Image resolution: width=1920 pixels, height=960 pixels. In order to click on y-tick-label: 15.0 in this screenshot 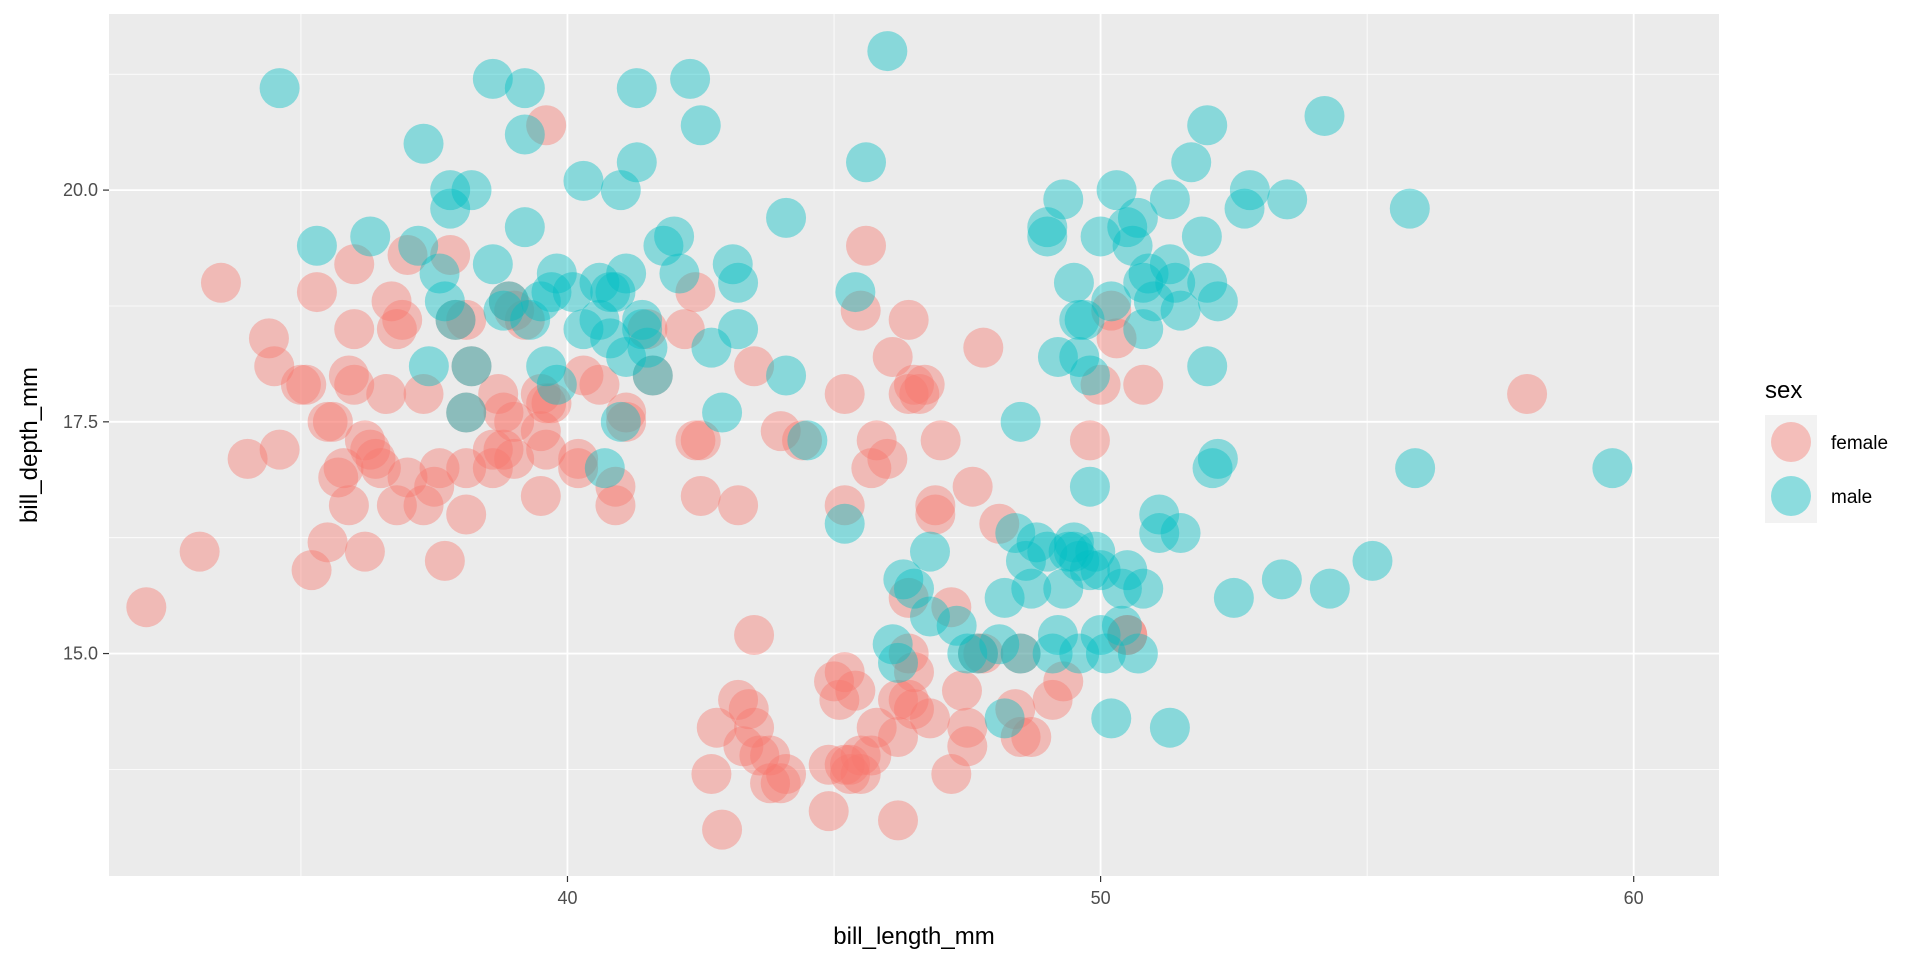, I will do `click(80, 654)`.